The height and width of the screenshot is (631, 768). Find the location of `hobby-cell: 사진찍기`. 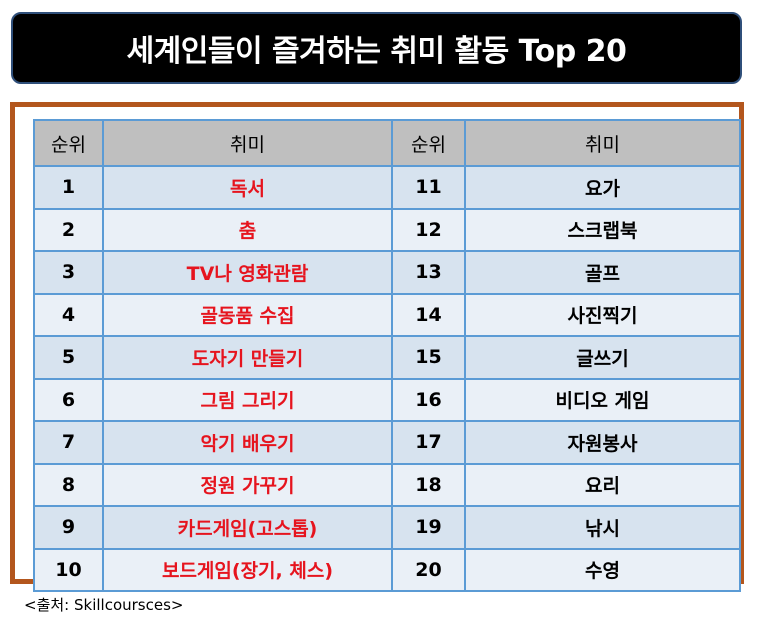

hobby-cell: 사진찍기 is located at coordinates (602, 314).